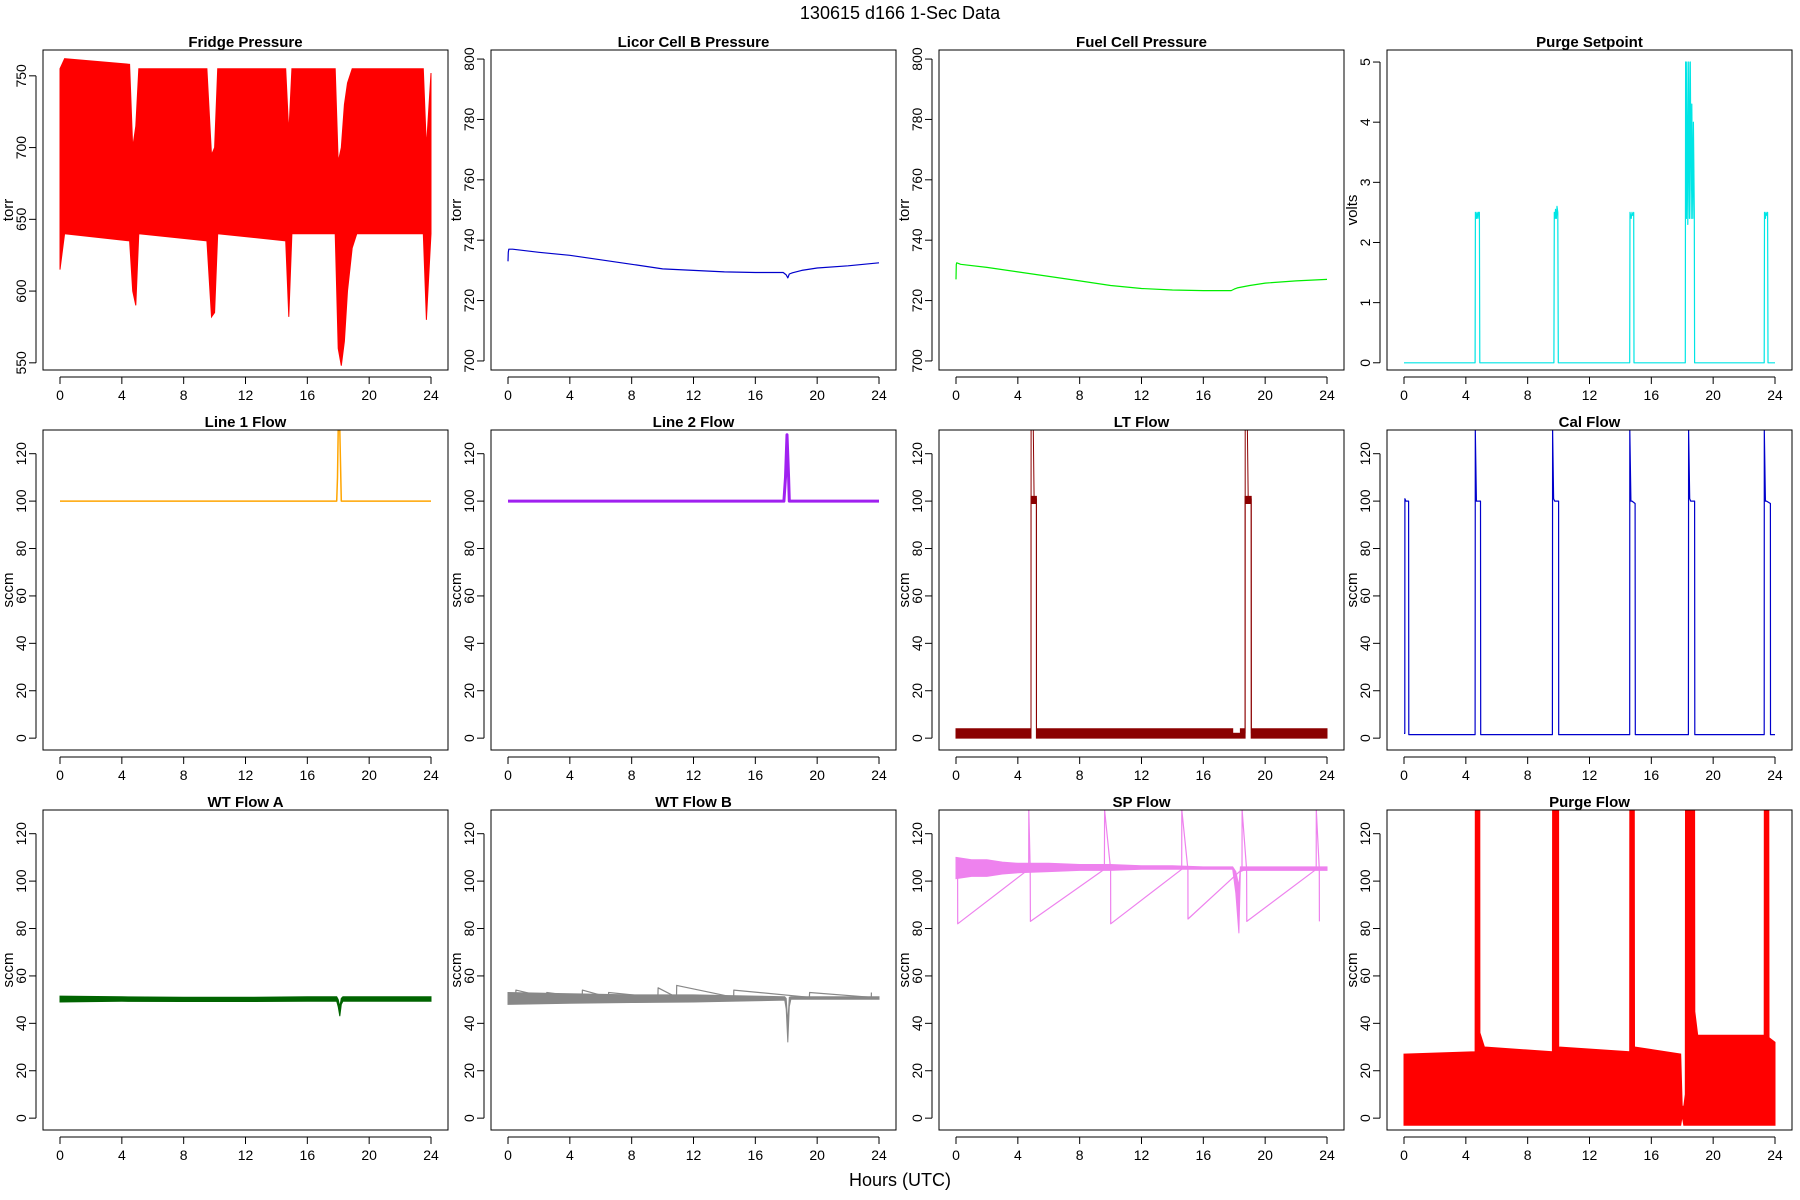  I want to click on panel-title: WT Flow B, so click(693, 802).